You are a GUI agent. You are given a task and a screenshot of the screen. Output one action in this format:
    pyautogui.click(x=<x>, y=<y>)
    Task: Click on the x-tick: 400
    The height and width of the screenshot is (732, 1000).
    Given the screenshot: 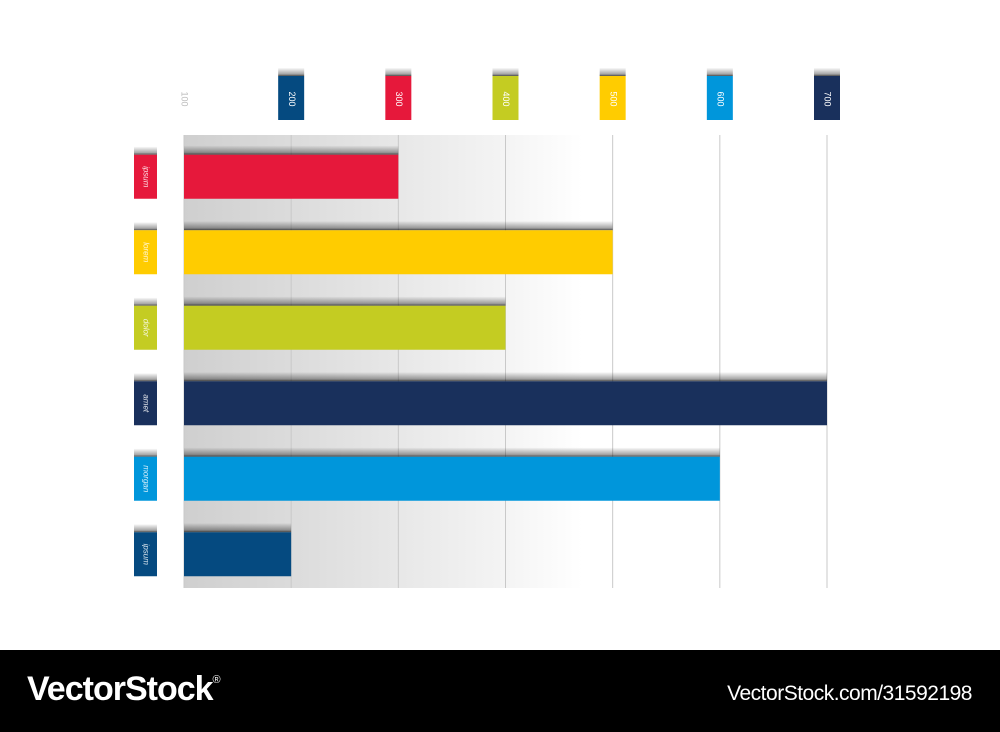 What is the action you would take?
    pyautogui.click(x=505, y=94)
    